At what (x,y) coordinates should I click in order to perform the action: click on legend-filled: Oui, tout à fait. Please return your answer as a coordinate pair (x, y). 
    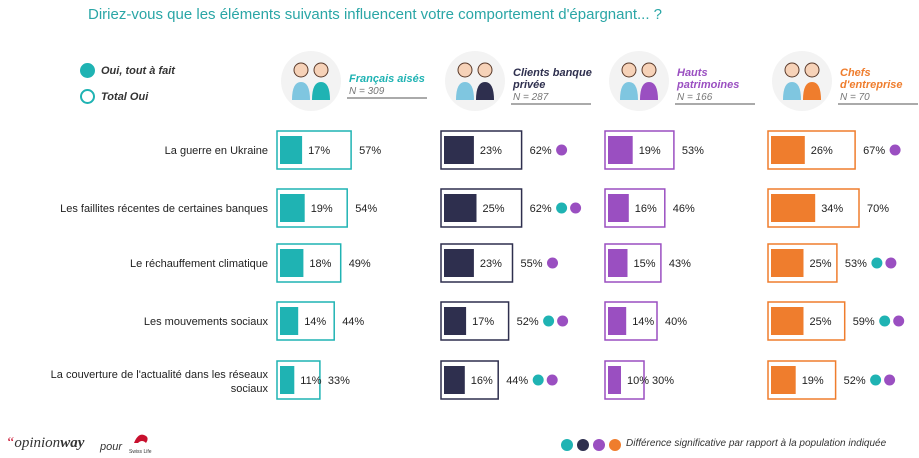
    Looking at the image, I should click on (127, 70).